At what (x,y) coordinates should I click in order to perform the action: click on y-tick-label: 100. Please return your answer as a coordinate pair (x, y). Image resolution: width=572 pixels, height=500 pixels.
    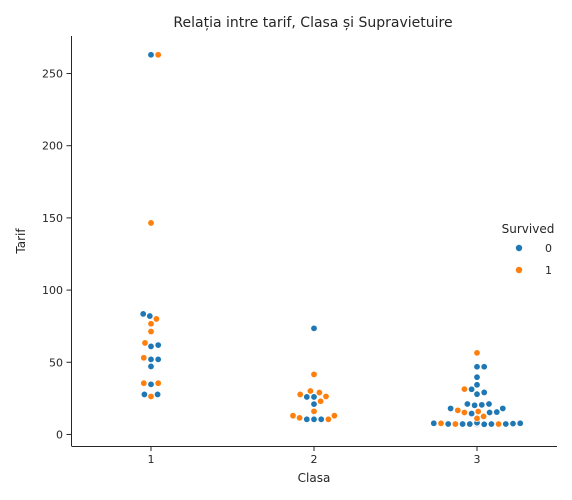
    Looking at the image, I should click on (52, 290).